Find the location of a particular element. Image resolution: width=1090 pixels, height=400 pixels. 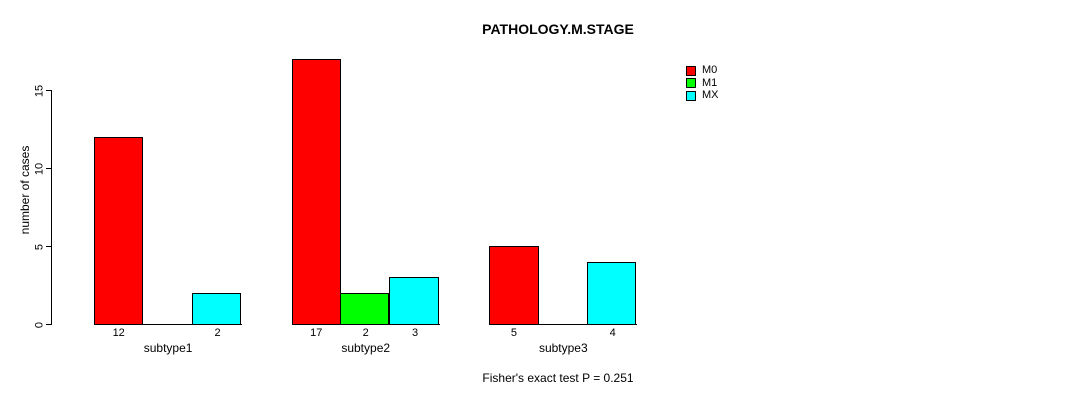

legend-row-m0: M0 is located at coordinates (701, 70).